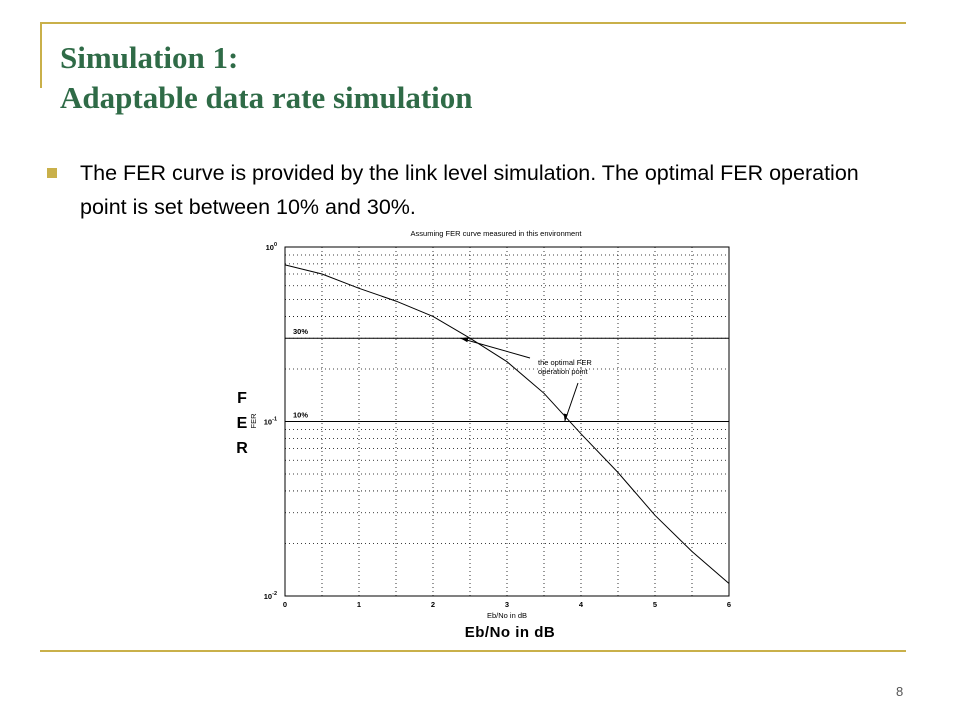  What do you see at coordinates (900, 691) in the screenshot?
I see `page-number: 8` at bounding box center [900, 691].